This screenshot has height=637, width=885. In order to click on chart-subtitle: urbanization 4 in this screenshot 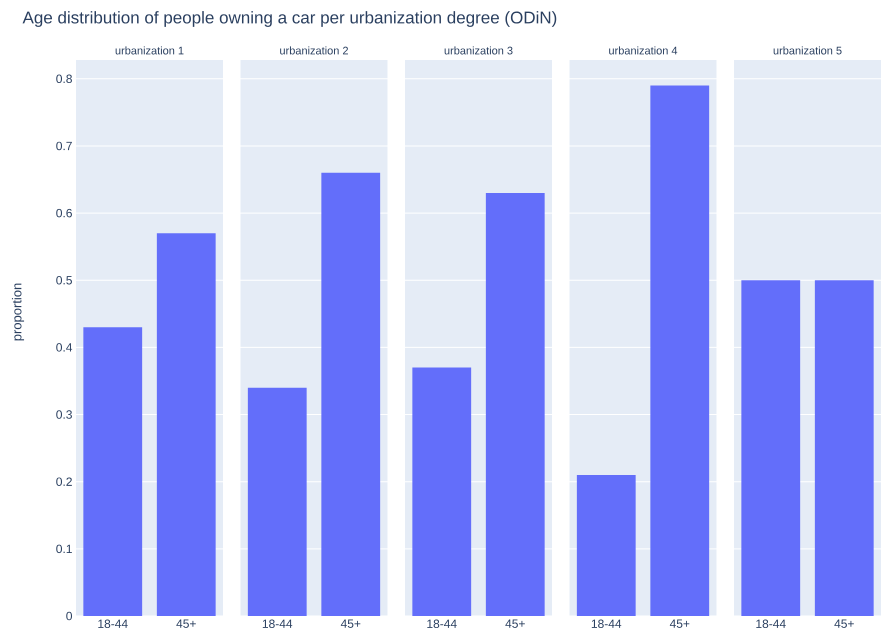, I will do `click(643, 50)`.